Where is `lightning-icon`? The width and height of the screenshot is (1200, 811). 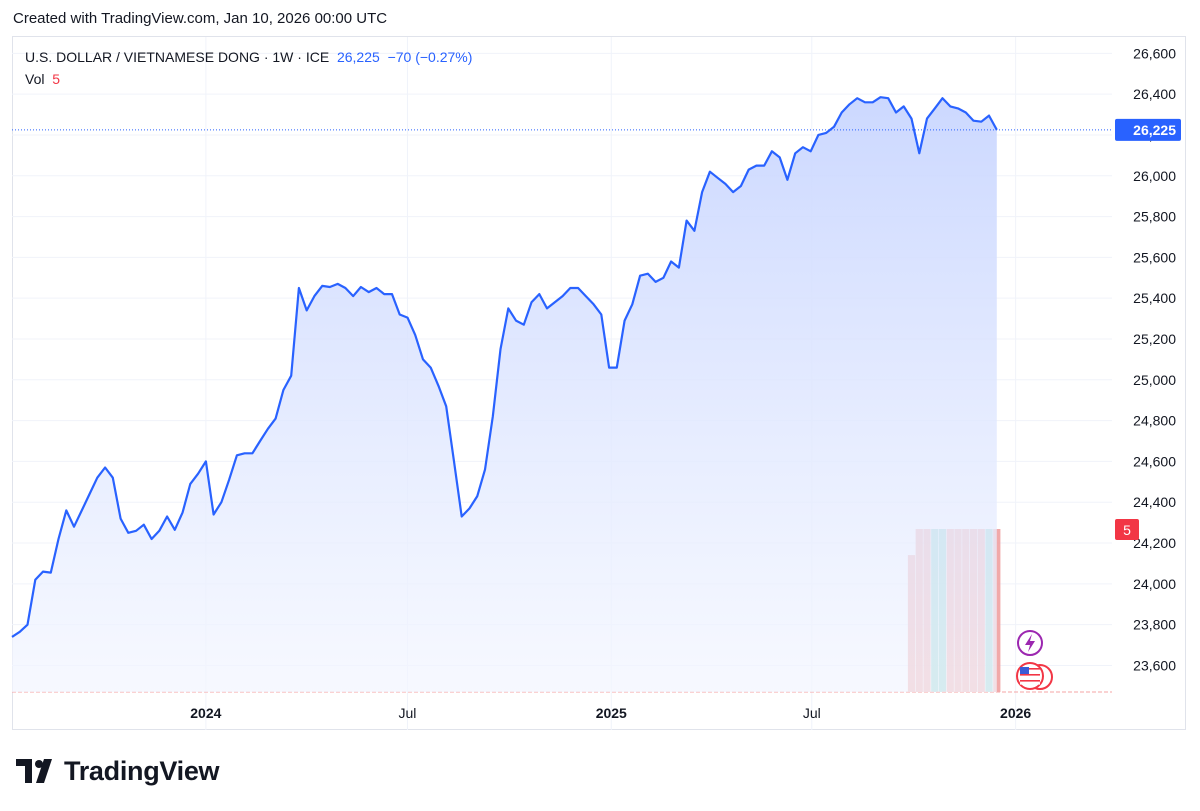
lightning-icon is located at coordinates (1030, 643).